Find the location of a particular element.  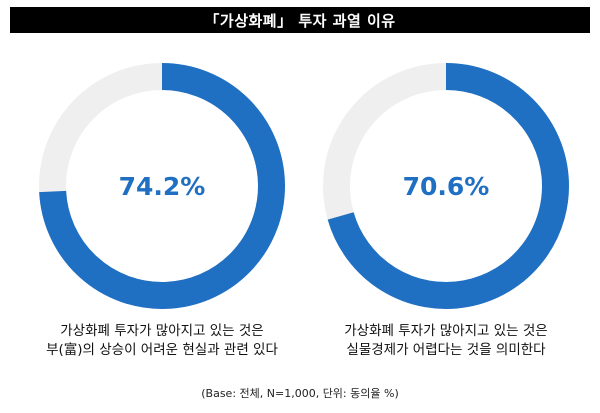

caption-left-line-1: 가상화폐 투자가 많아지고 있는 것은 is located at coordinates (162, 331).